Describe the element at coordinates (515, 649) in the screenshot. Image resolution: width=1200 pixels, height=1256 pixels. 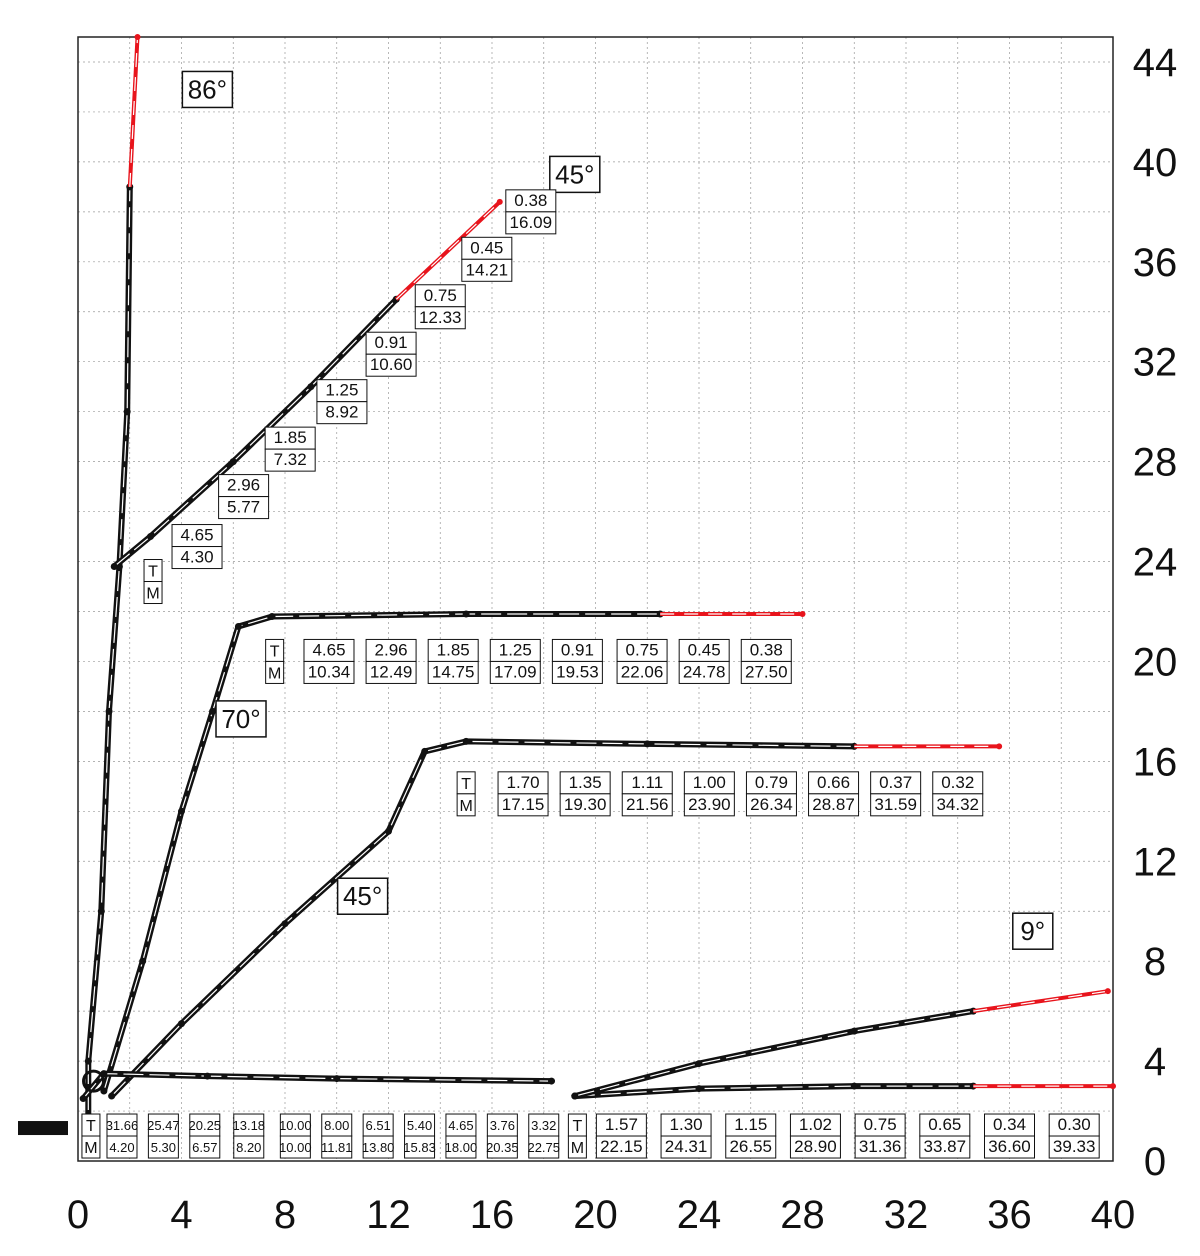
I see `load-value-t: 1.25` at that location.